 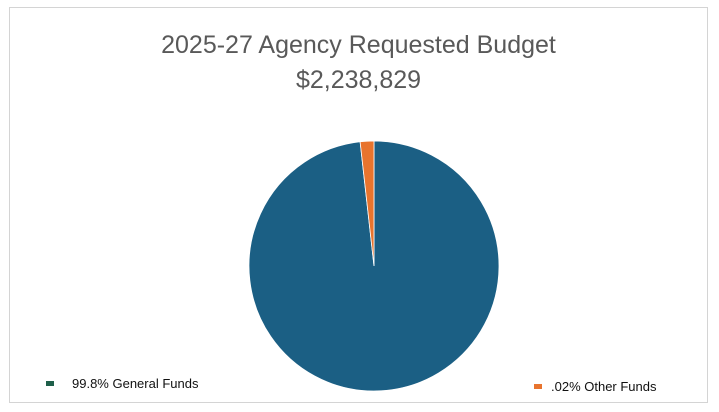 I want to click on legend-item-other-funds: .02% Other Funds, so click(x=595, y=386).